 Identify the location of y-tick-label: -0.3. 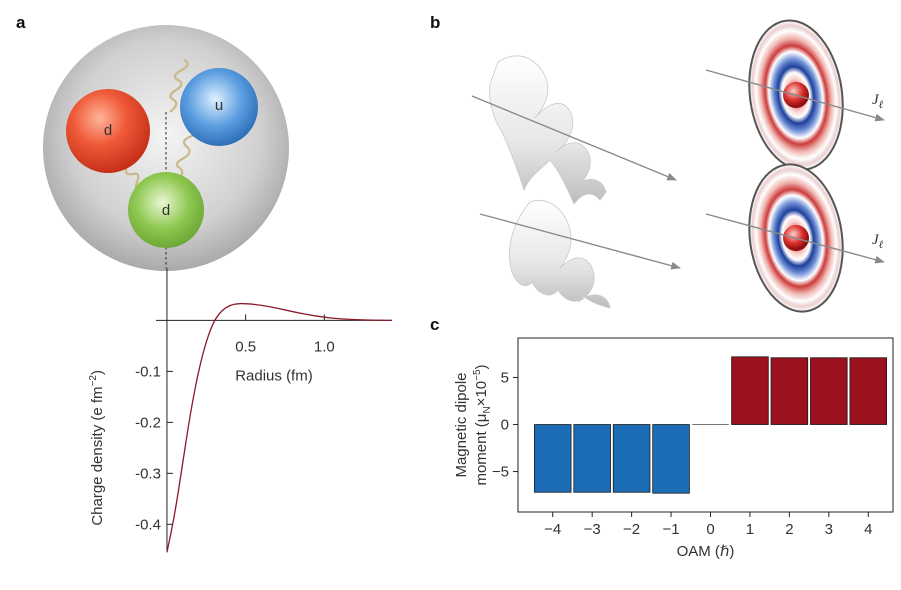
(148, 473).